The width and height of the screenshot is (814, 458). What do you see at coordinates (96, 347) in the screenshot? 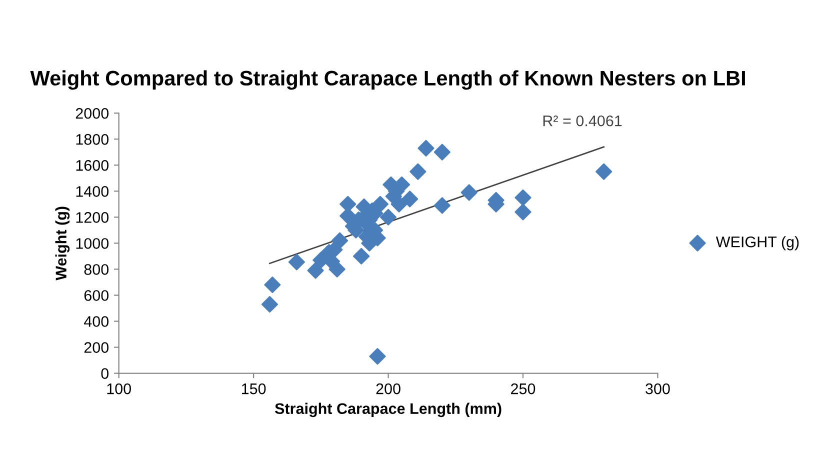
I see `y-tick-label: 200` at bounding box center [96, 347].